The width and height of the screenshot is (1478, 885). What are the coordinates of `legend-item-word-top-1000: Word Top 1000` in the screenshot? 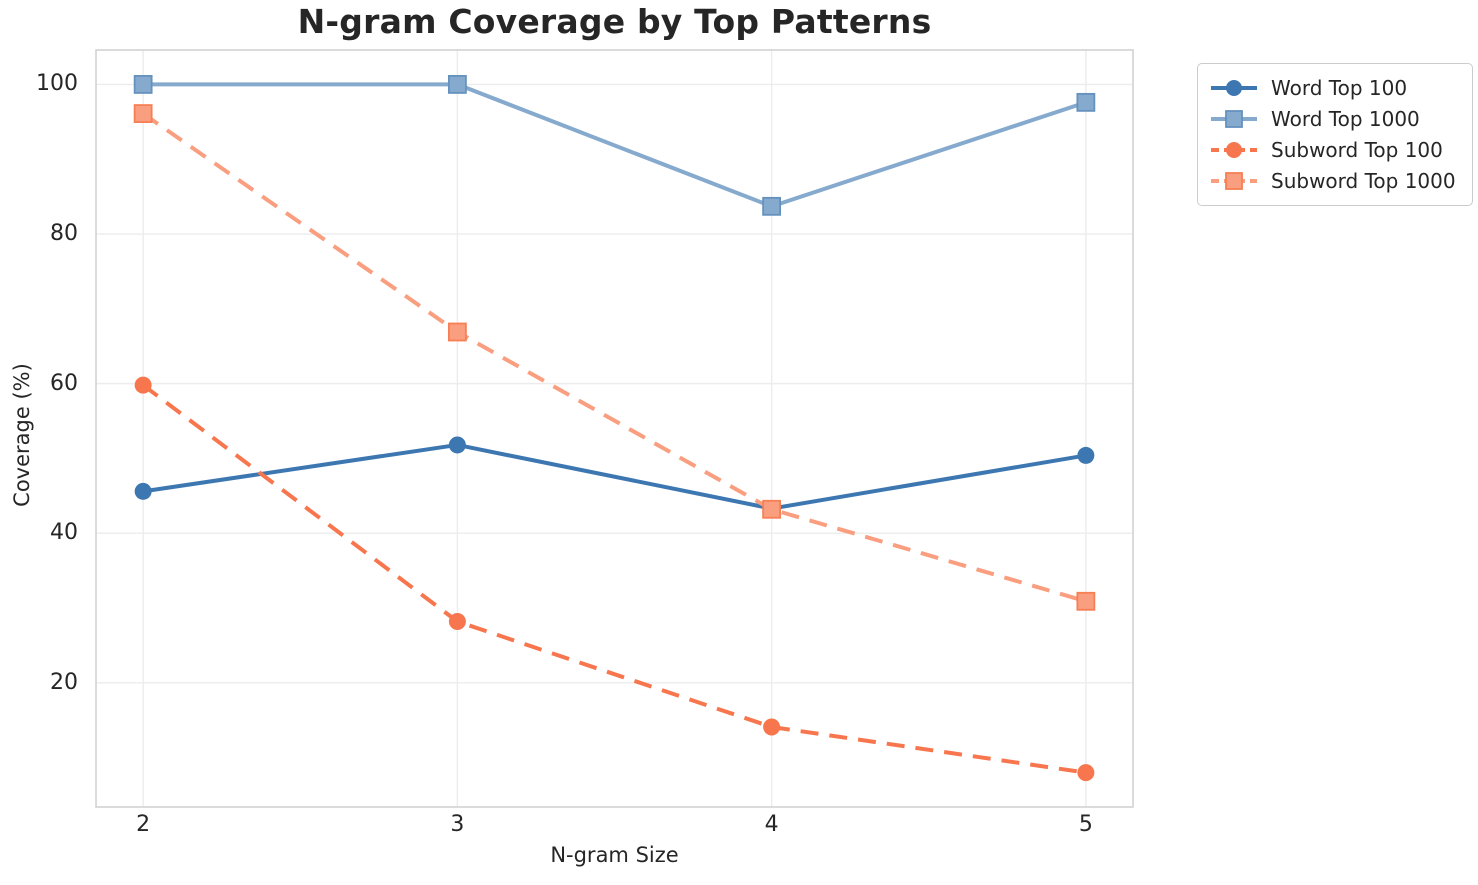 It's located at (1333, 119).